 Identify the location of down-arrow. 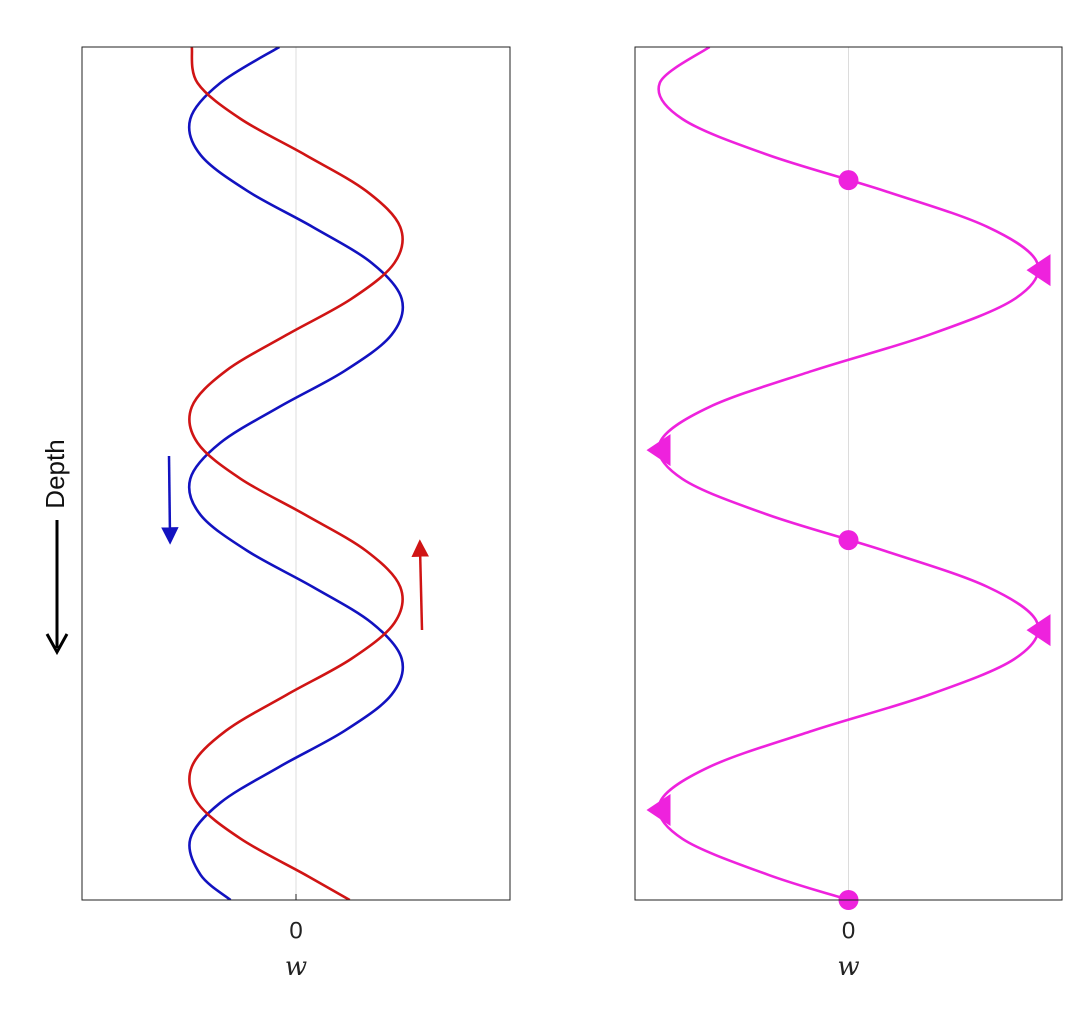
(170, 500).